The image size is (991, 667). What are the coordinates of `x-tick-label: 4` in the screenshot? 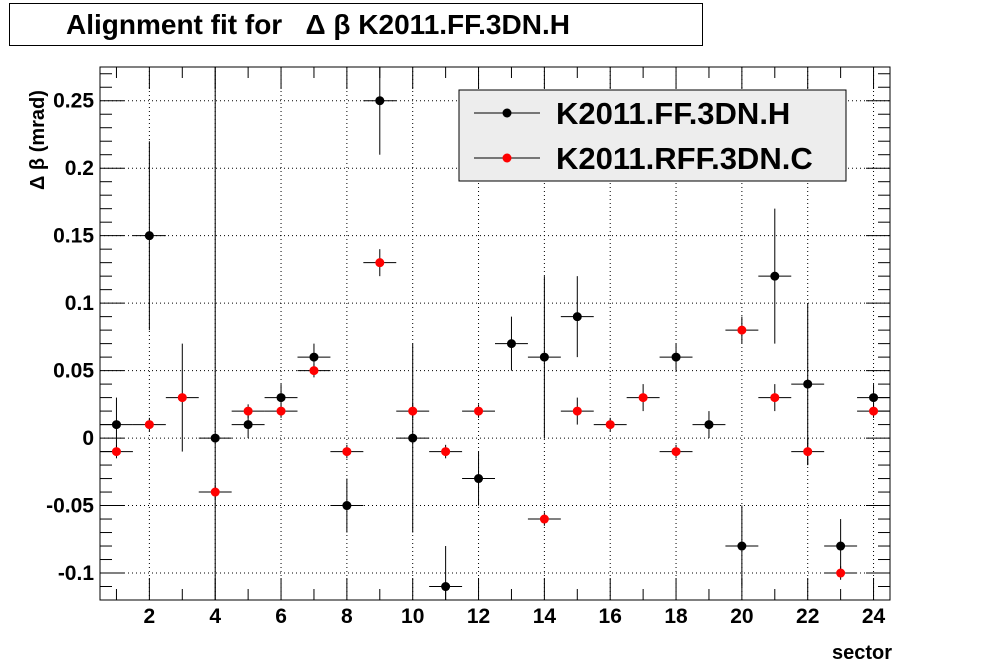 It's located at (215, 616).